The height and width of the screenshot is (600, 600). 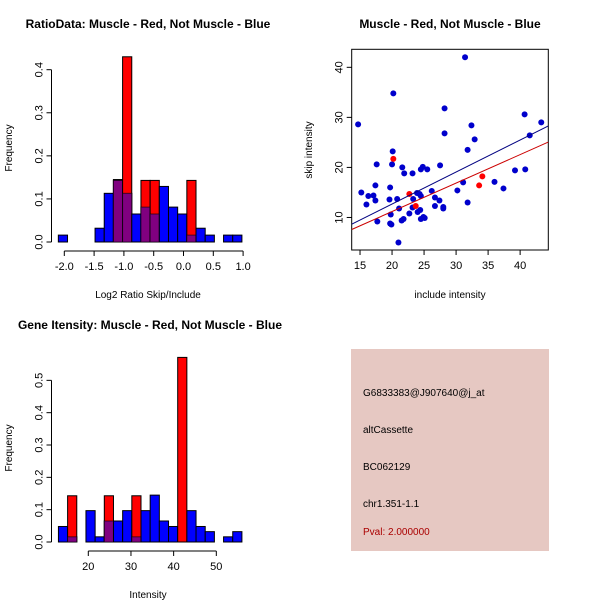 What do you see at coordinates (123, 267) in the screenshot?
I see `ratio-histogram-x-tick-label: -1.0` at bounding box center [123, 267].